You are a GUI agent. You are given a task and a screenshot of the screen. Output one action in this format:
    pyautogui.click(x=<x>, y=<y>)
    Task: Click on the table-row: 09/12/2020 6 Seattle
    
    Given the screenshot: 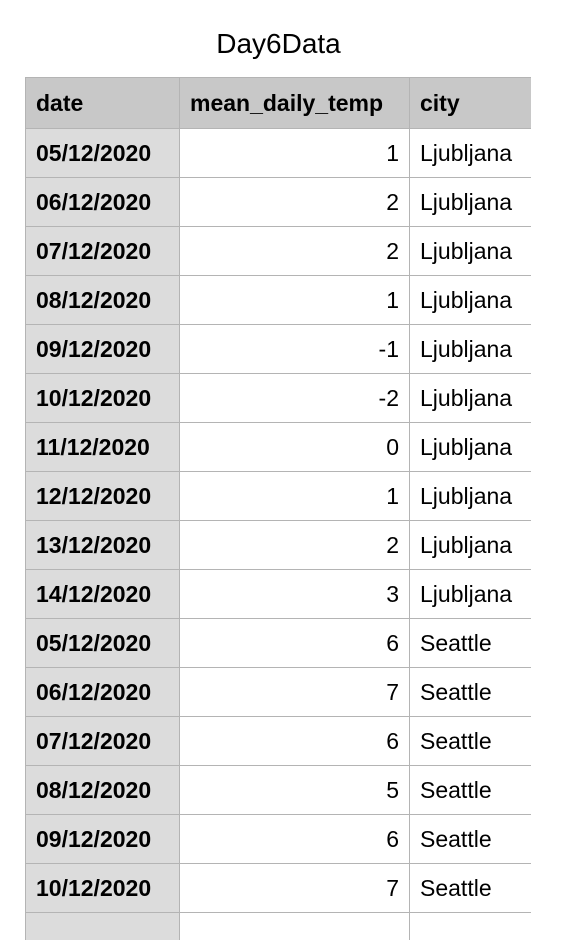 What is the action you would take?
    pyautogui.click(x=278, y=839)
    